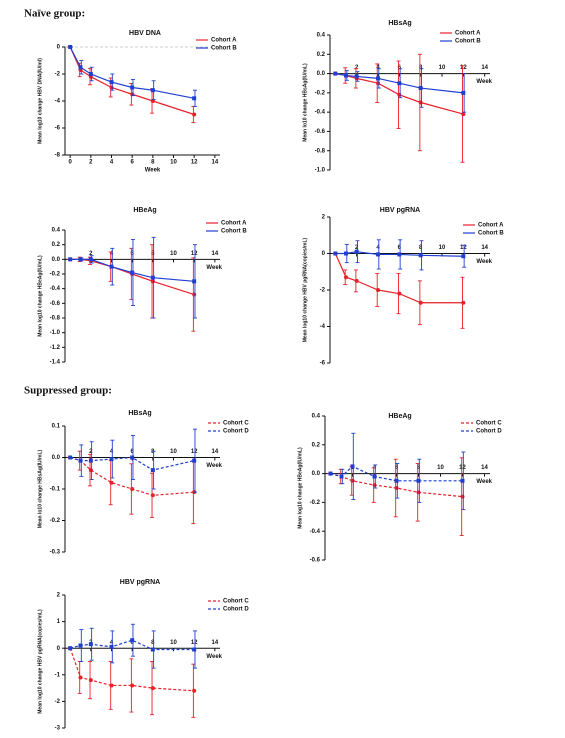  Describe the element at coordinates (40, 661) in the screenshot. I see `y-axis-label: Mean log10 change HBV pgRNA(copies/mL)` at that location.